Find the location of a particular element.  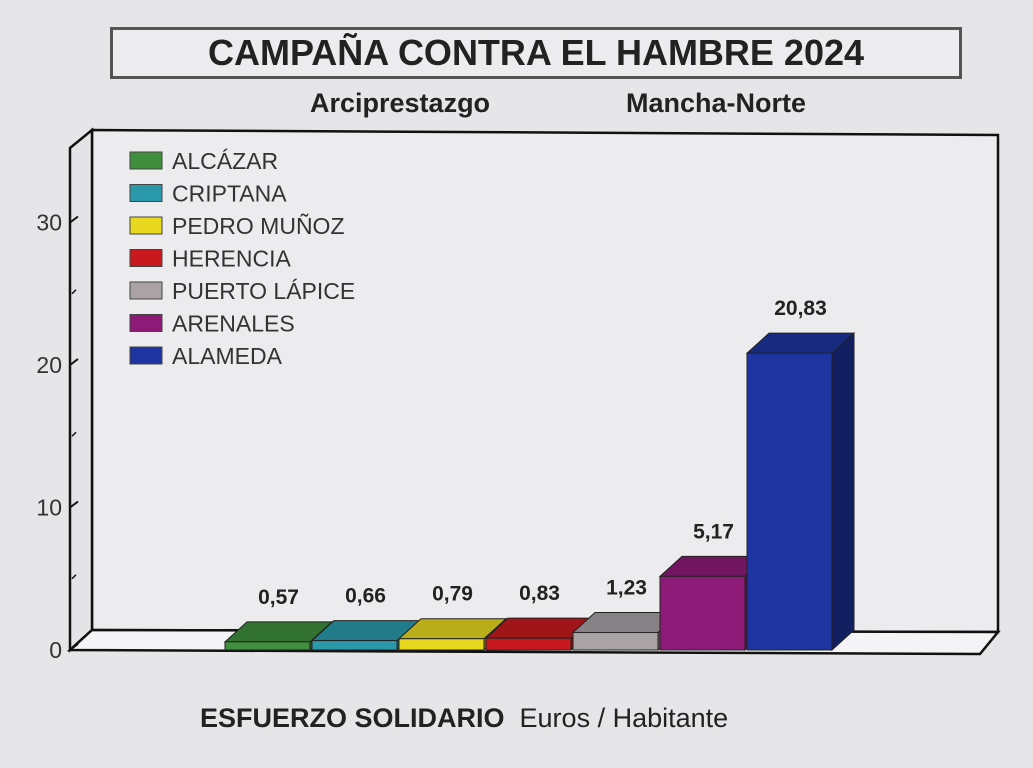

legend-label: PEDRO MUÑOZ is located at coordinates (258, 226).